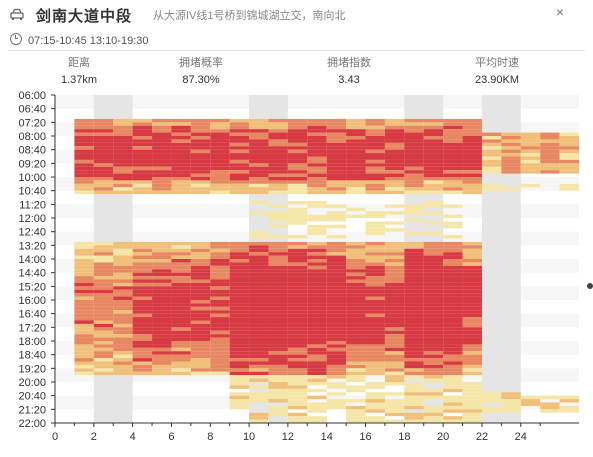 Image resolution: width=593 pixels, height=457 pixels. Describe the element at coordinates (32, 260) in the screenshot. I see `y-tick-label: 14:00` at that location.